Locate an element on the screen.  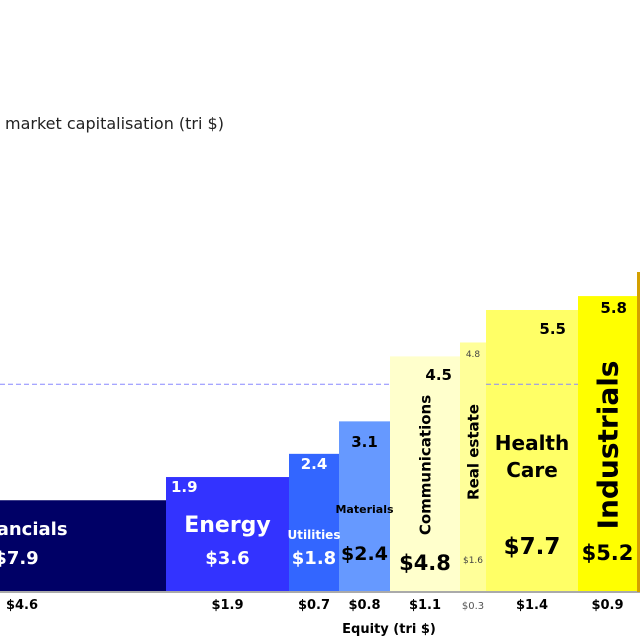
equity-tick-label: $1.9 is located at coordinates (227, 605).